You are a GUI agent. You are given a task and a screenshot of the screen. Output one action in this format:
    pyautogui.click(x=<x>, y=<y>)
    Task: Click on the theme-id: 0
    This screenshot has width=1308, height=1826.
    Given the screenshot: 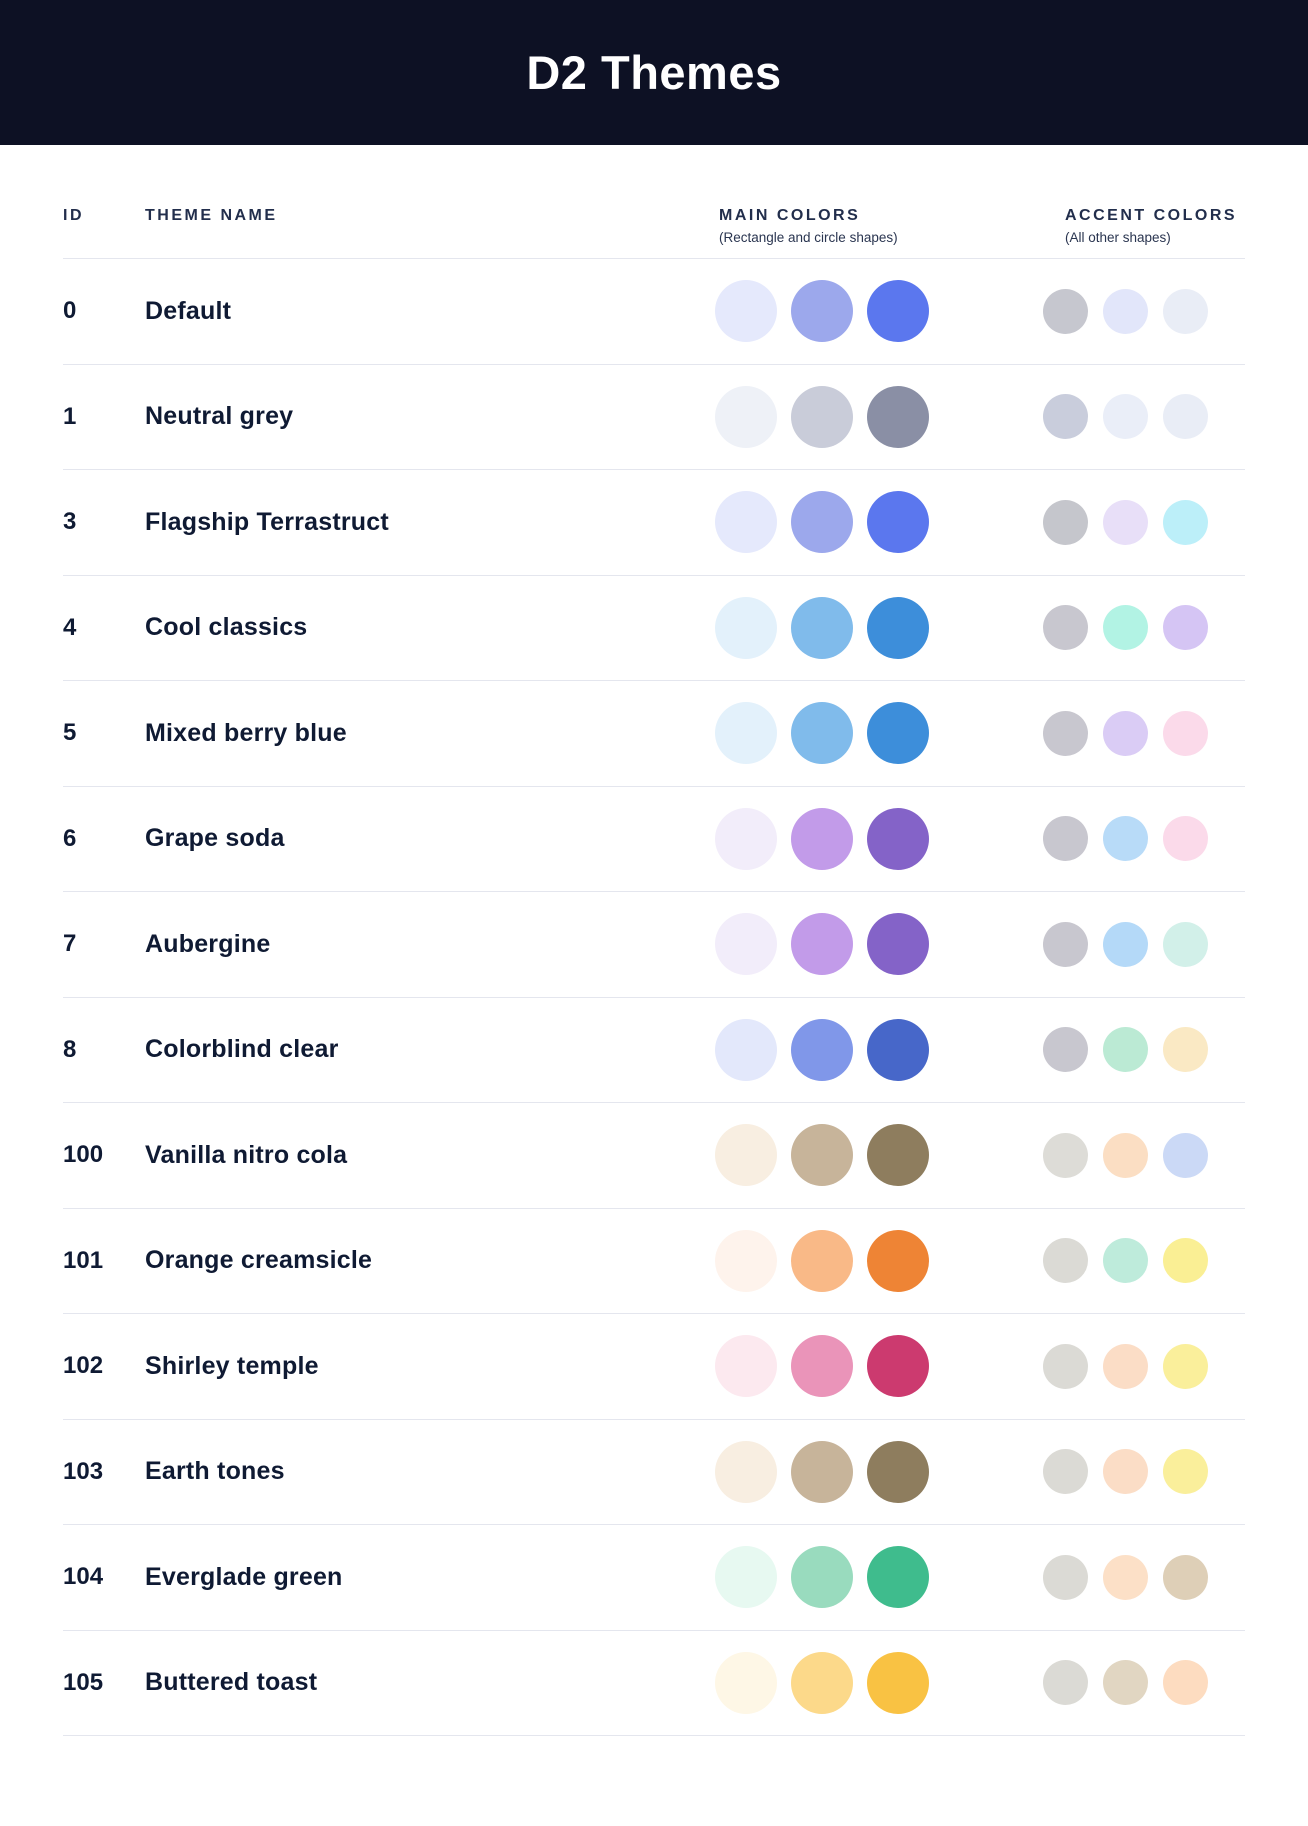 What is the action you would take?
    pyautogui.click(x=70, y=311)
    